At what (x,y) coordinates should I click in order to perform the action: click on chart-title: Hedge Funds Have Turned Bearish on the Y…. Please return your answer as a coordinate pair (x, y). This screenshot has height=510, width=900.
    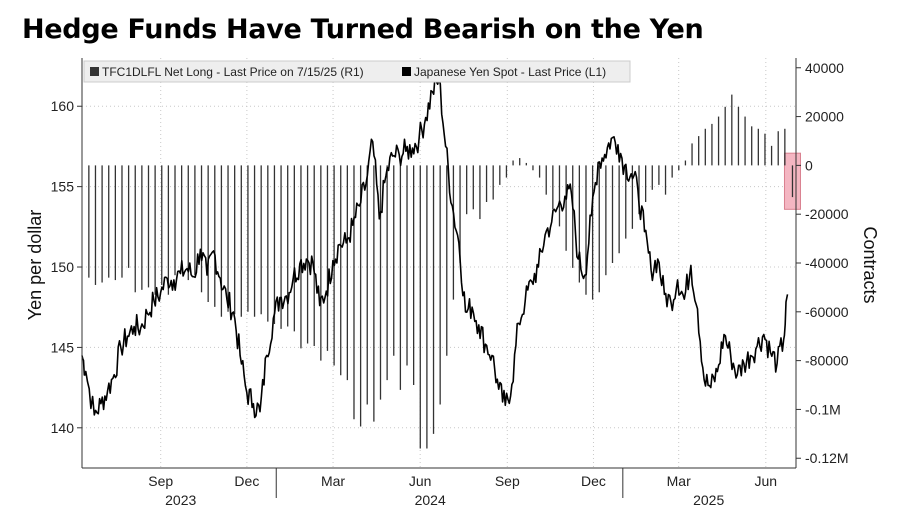
    Looking at the image, I should click on (363, 29).